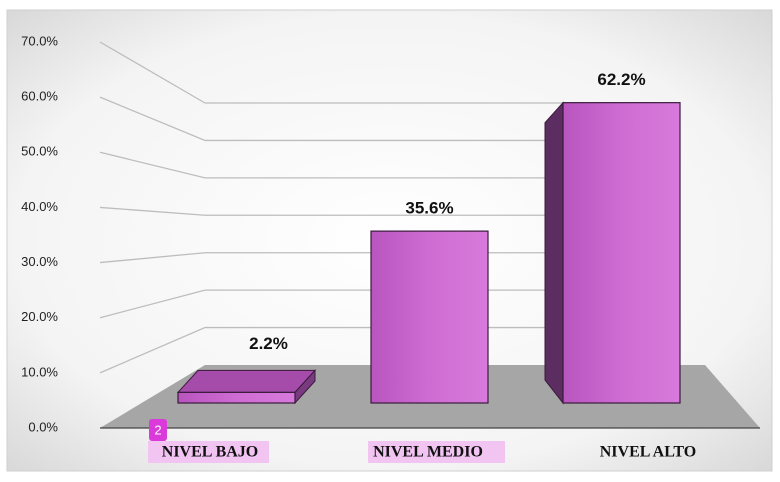  What do you see at coordinates (246, 381) in the screenshot?
I see `bar-top` at bounding box center [246, 381].